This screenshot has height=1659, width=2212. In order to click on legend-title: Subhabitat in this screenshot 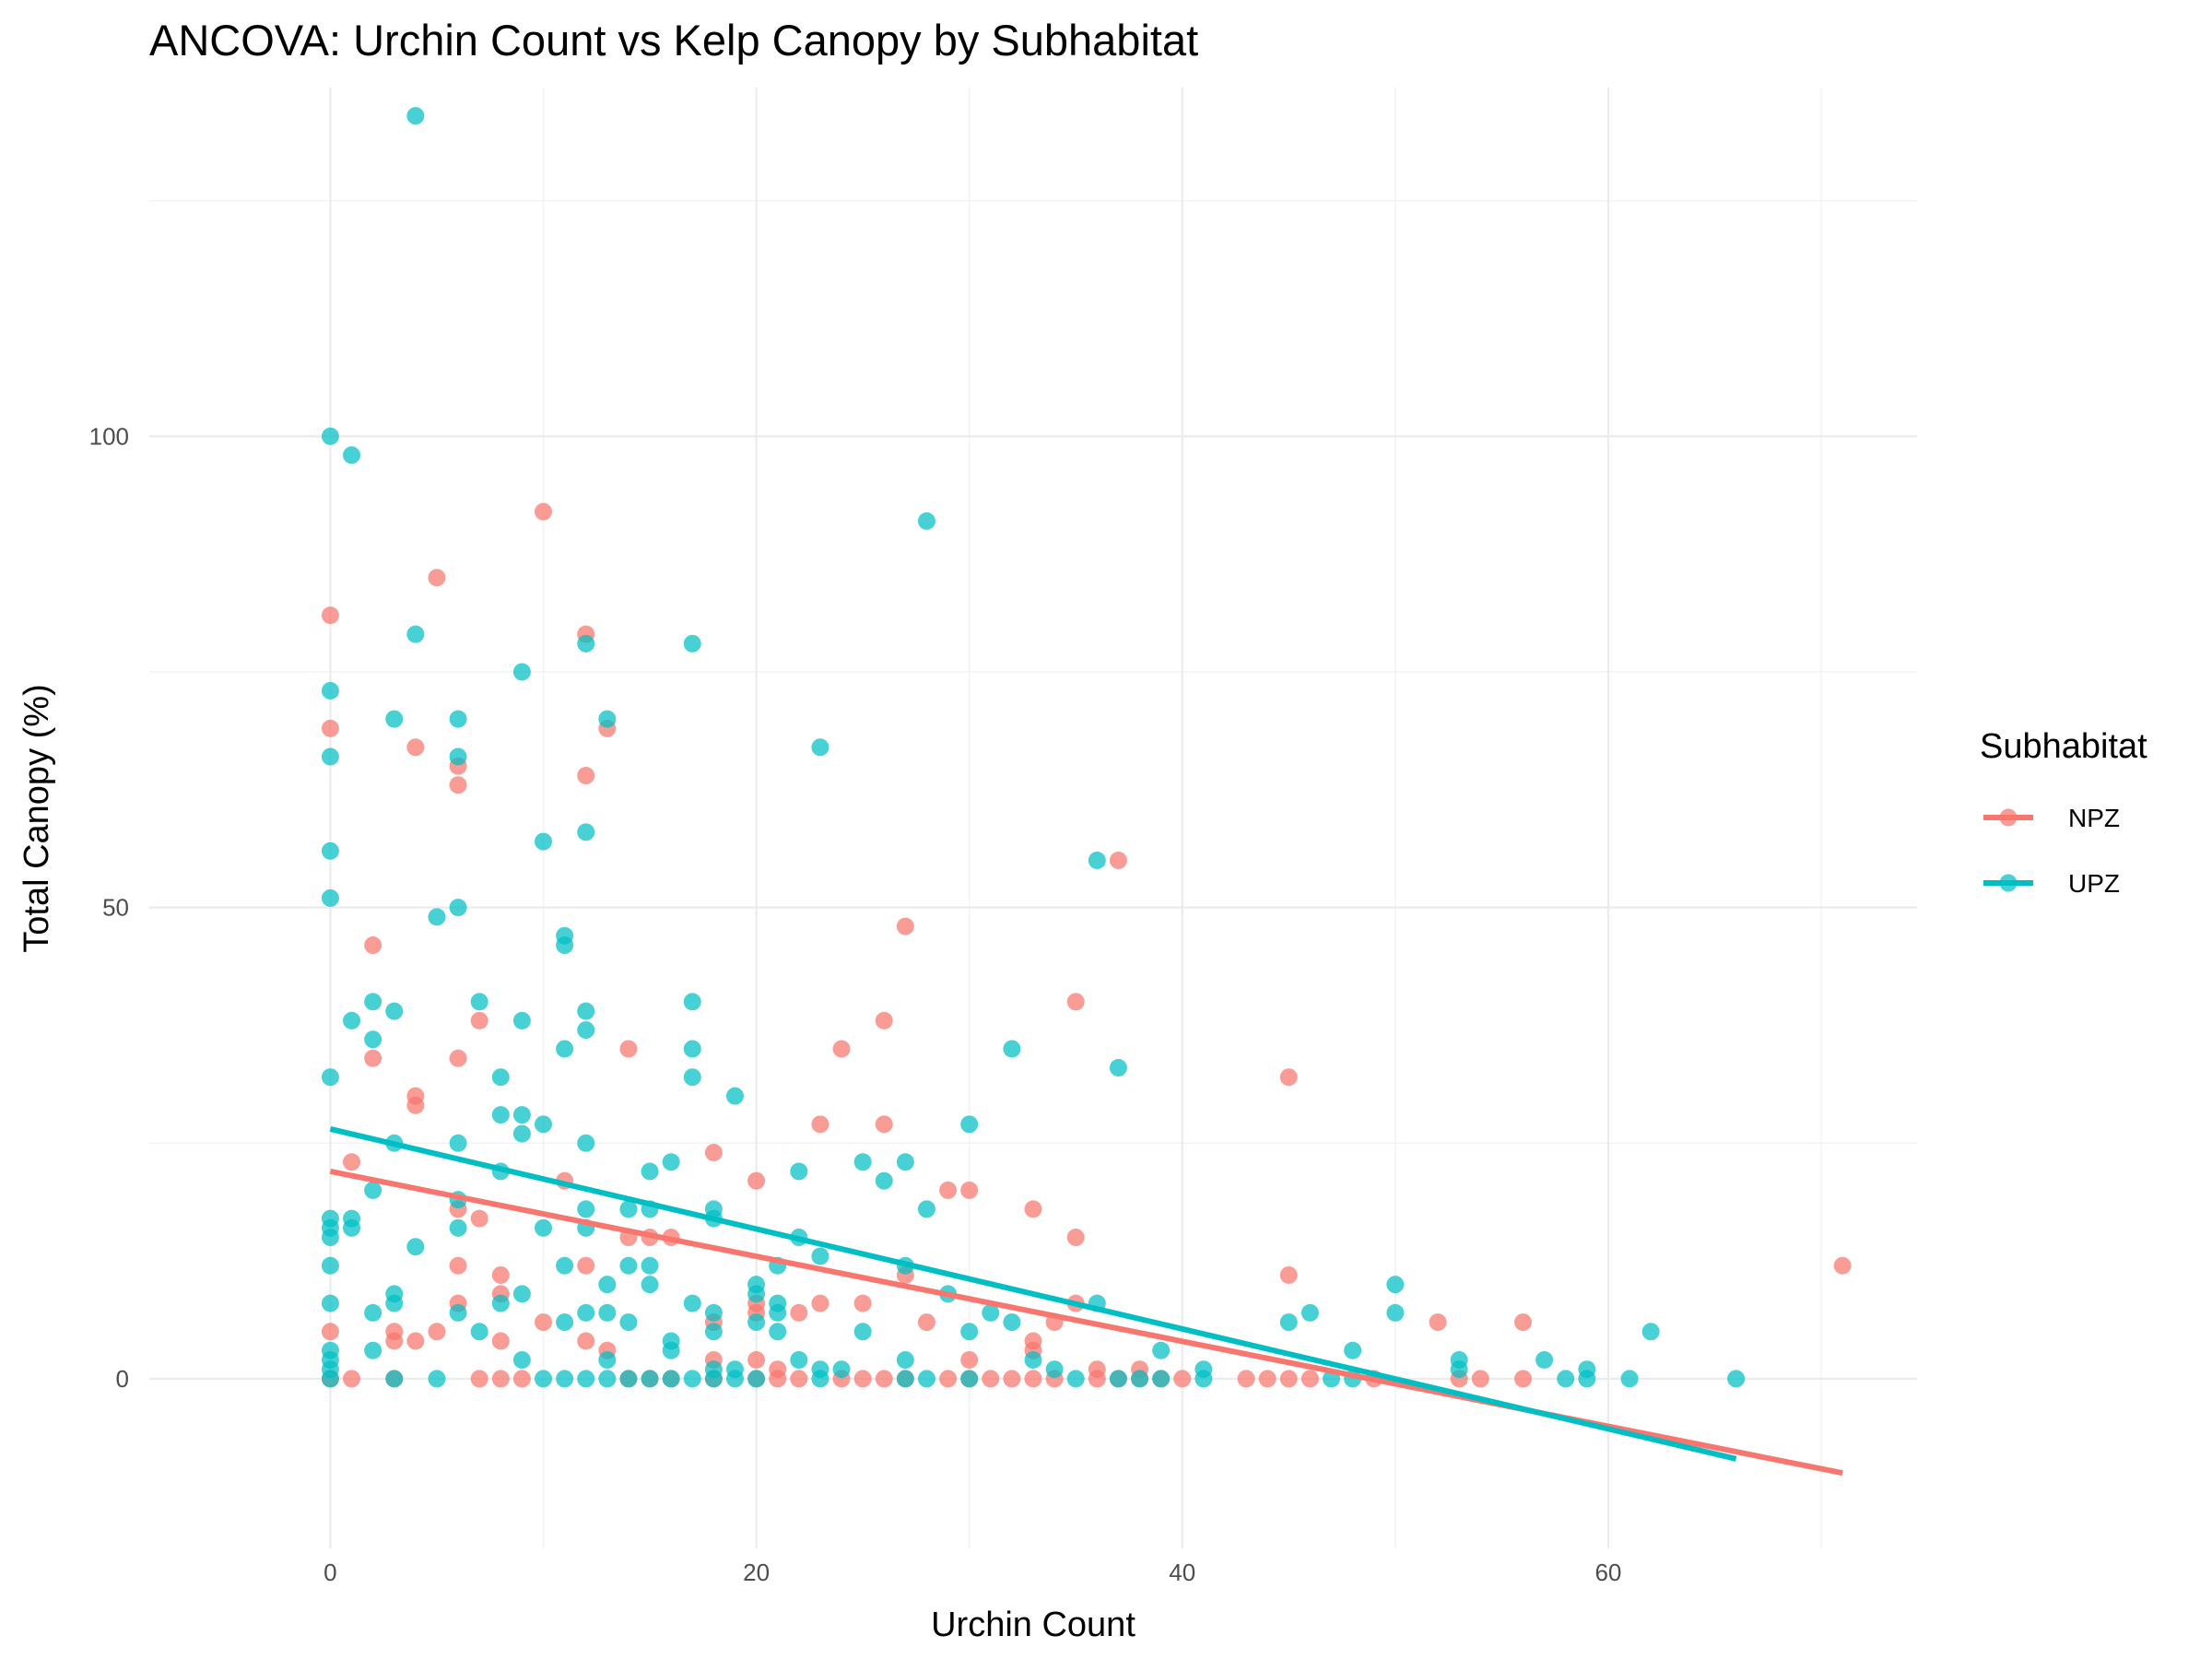, I will do `click(2063, 746)`.